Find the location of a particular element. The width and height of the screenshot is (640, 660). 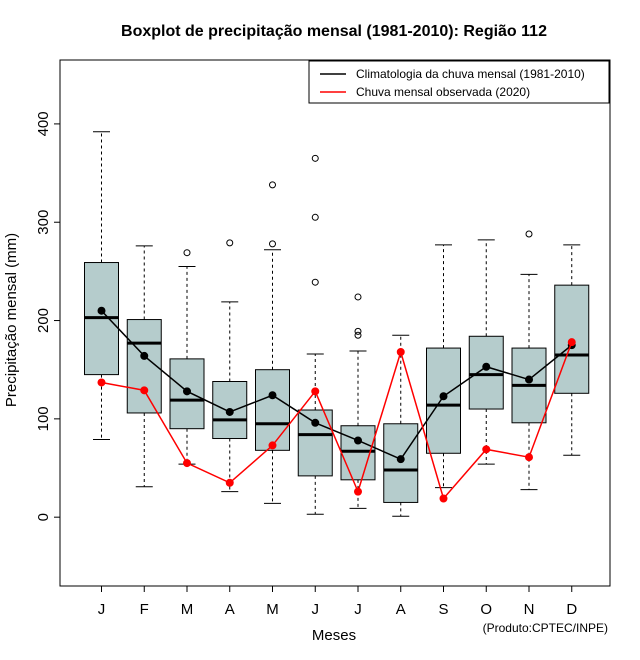

y-tick-label: 400 is located at coordinates (43, 123).